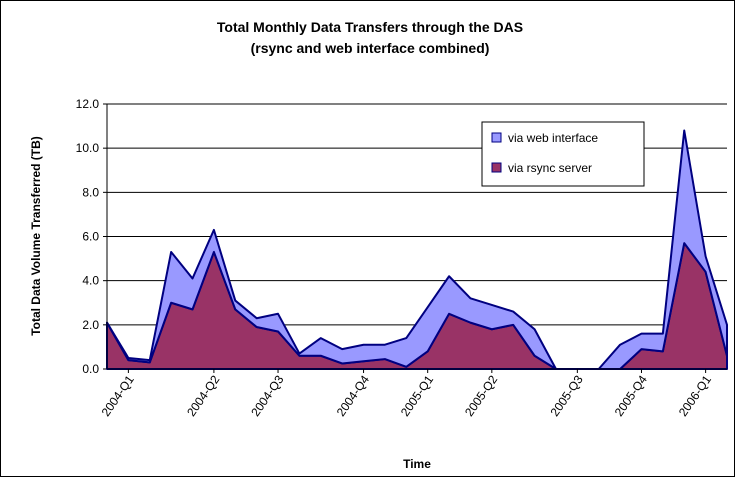 The height and width of the screenshot is (482, 735). I want to click on legend-label: via web interface, so click(553, 138).